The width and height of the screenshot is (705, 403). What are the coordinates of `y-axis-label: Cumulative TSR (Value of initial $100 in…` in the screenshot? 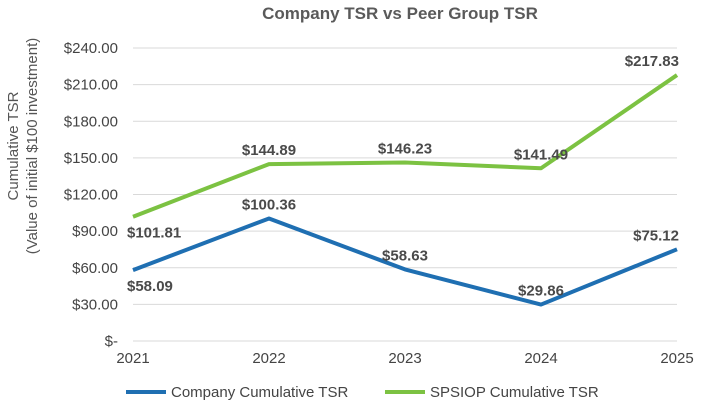 It's located at (23, 146).